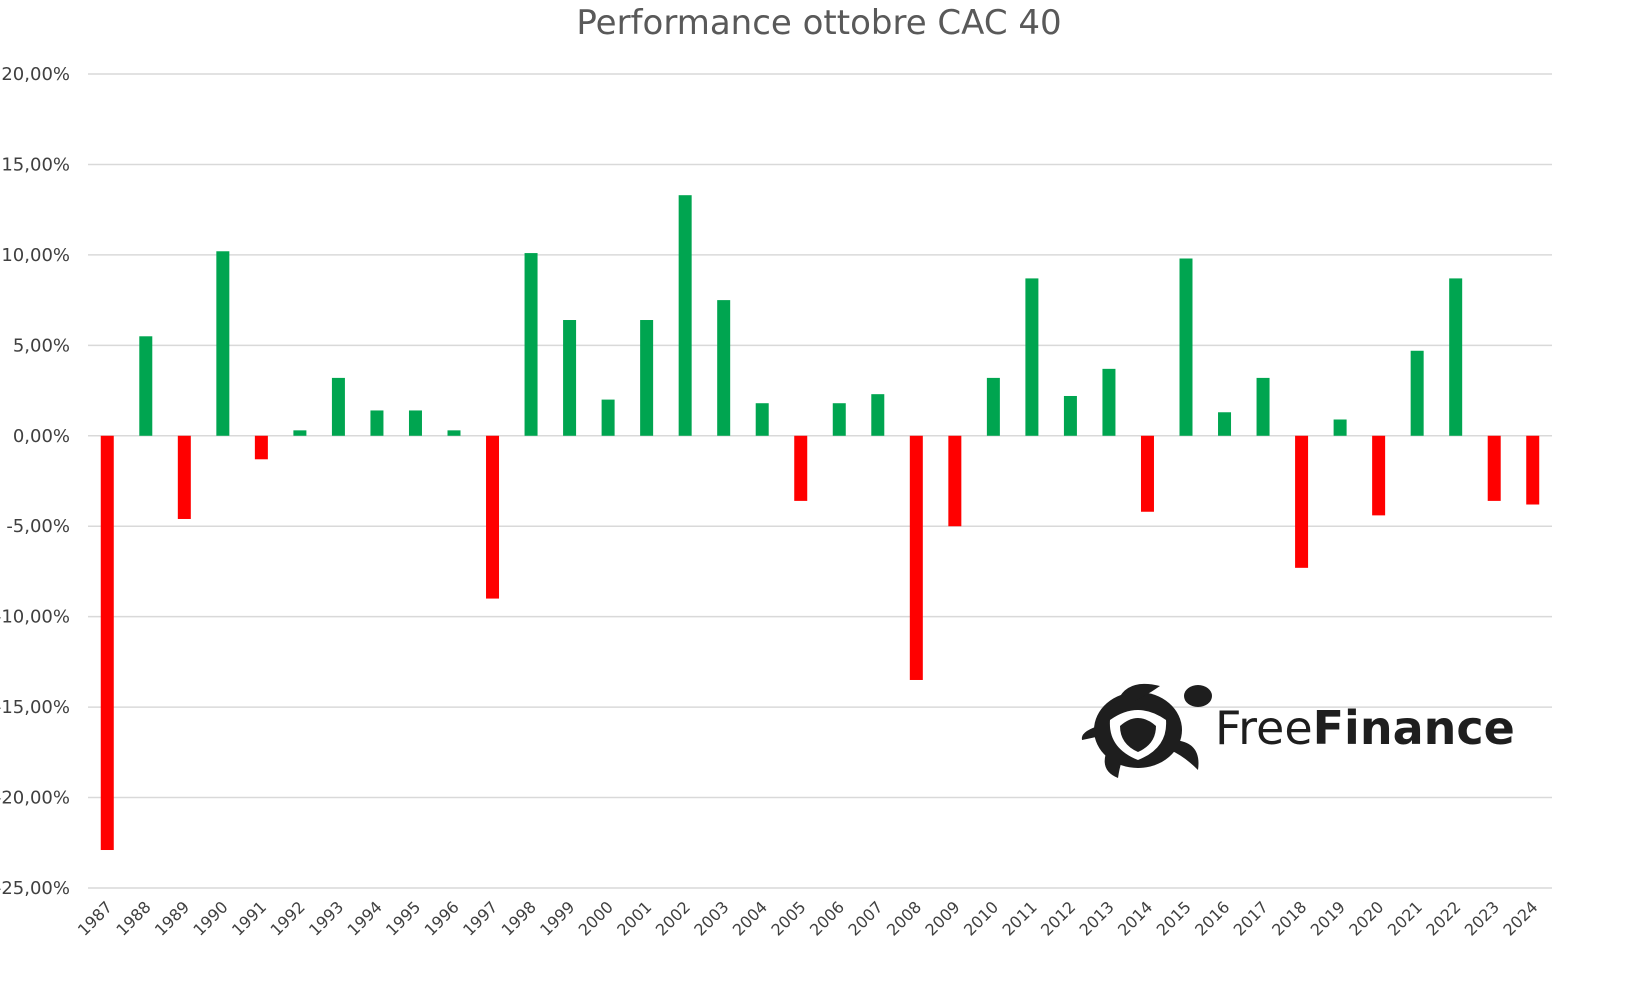  Describe the element at coordinates (596, 918) in the screenshot. I see `x-tick-label: 2000` at that location.